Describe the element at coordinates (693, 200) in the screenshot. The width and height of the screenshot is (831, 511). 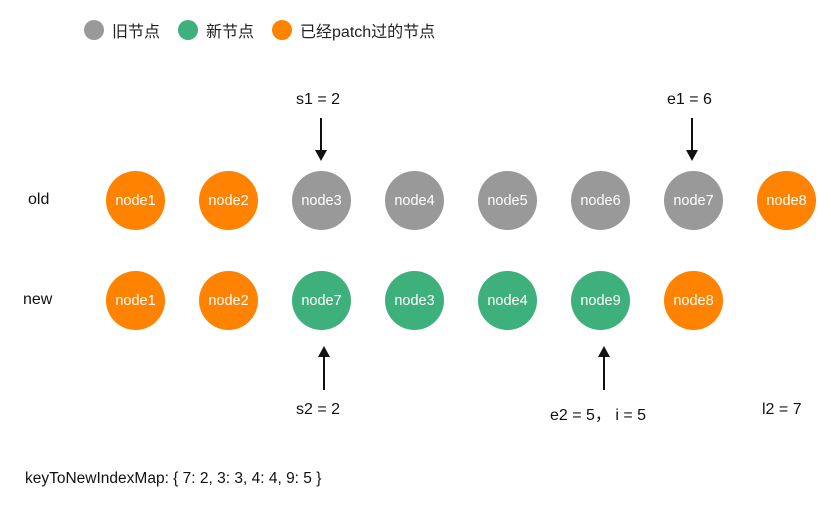
I see `old-node: node7` at that location.